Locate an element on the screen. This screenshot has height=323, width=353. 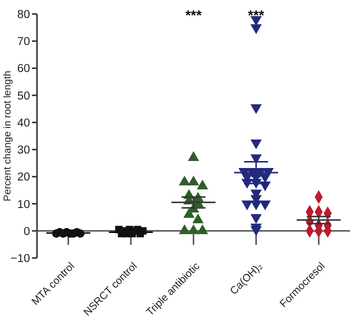
y-axis-title: Percent change in root length is located at coordinates (8, 136).